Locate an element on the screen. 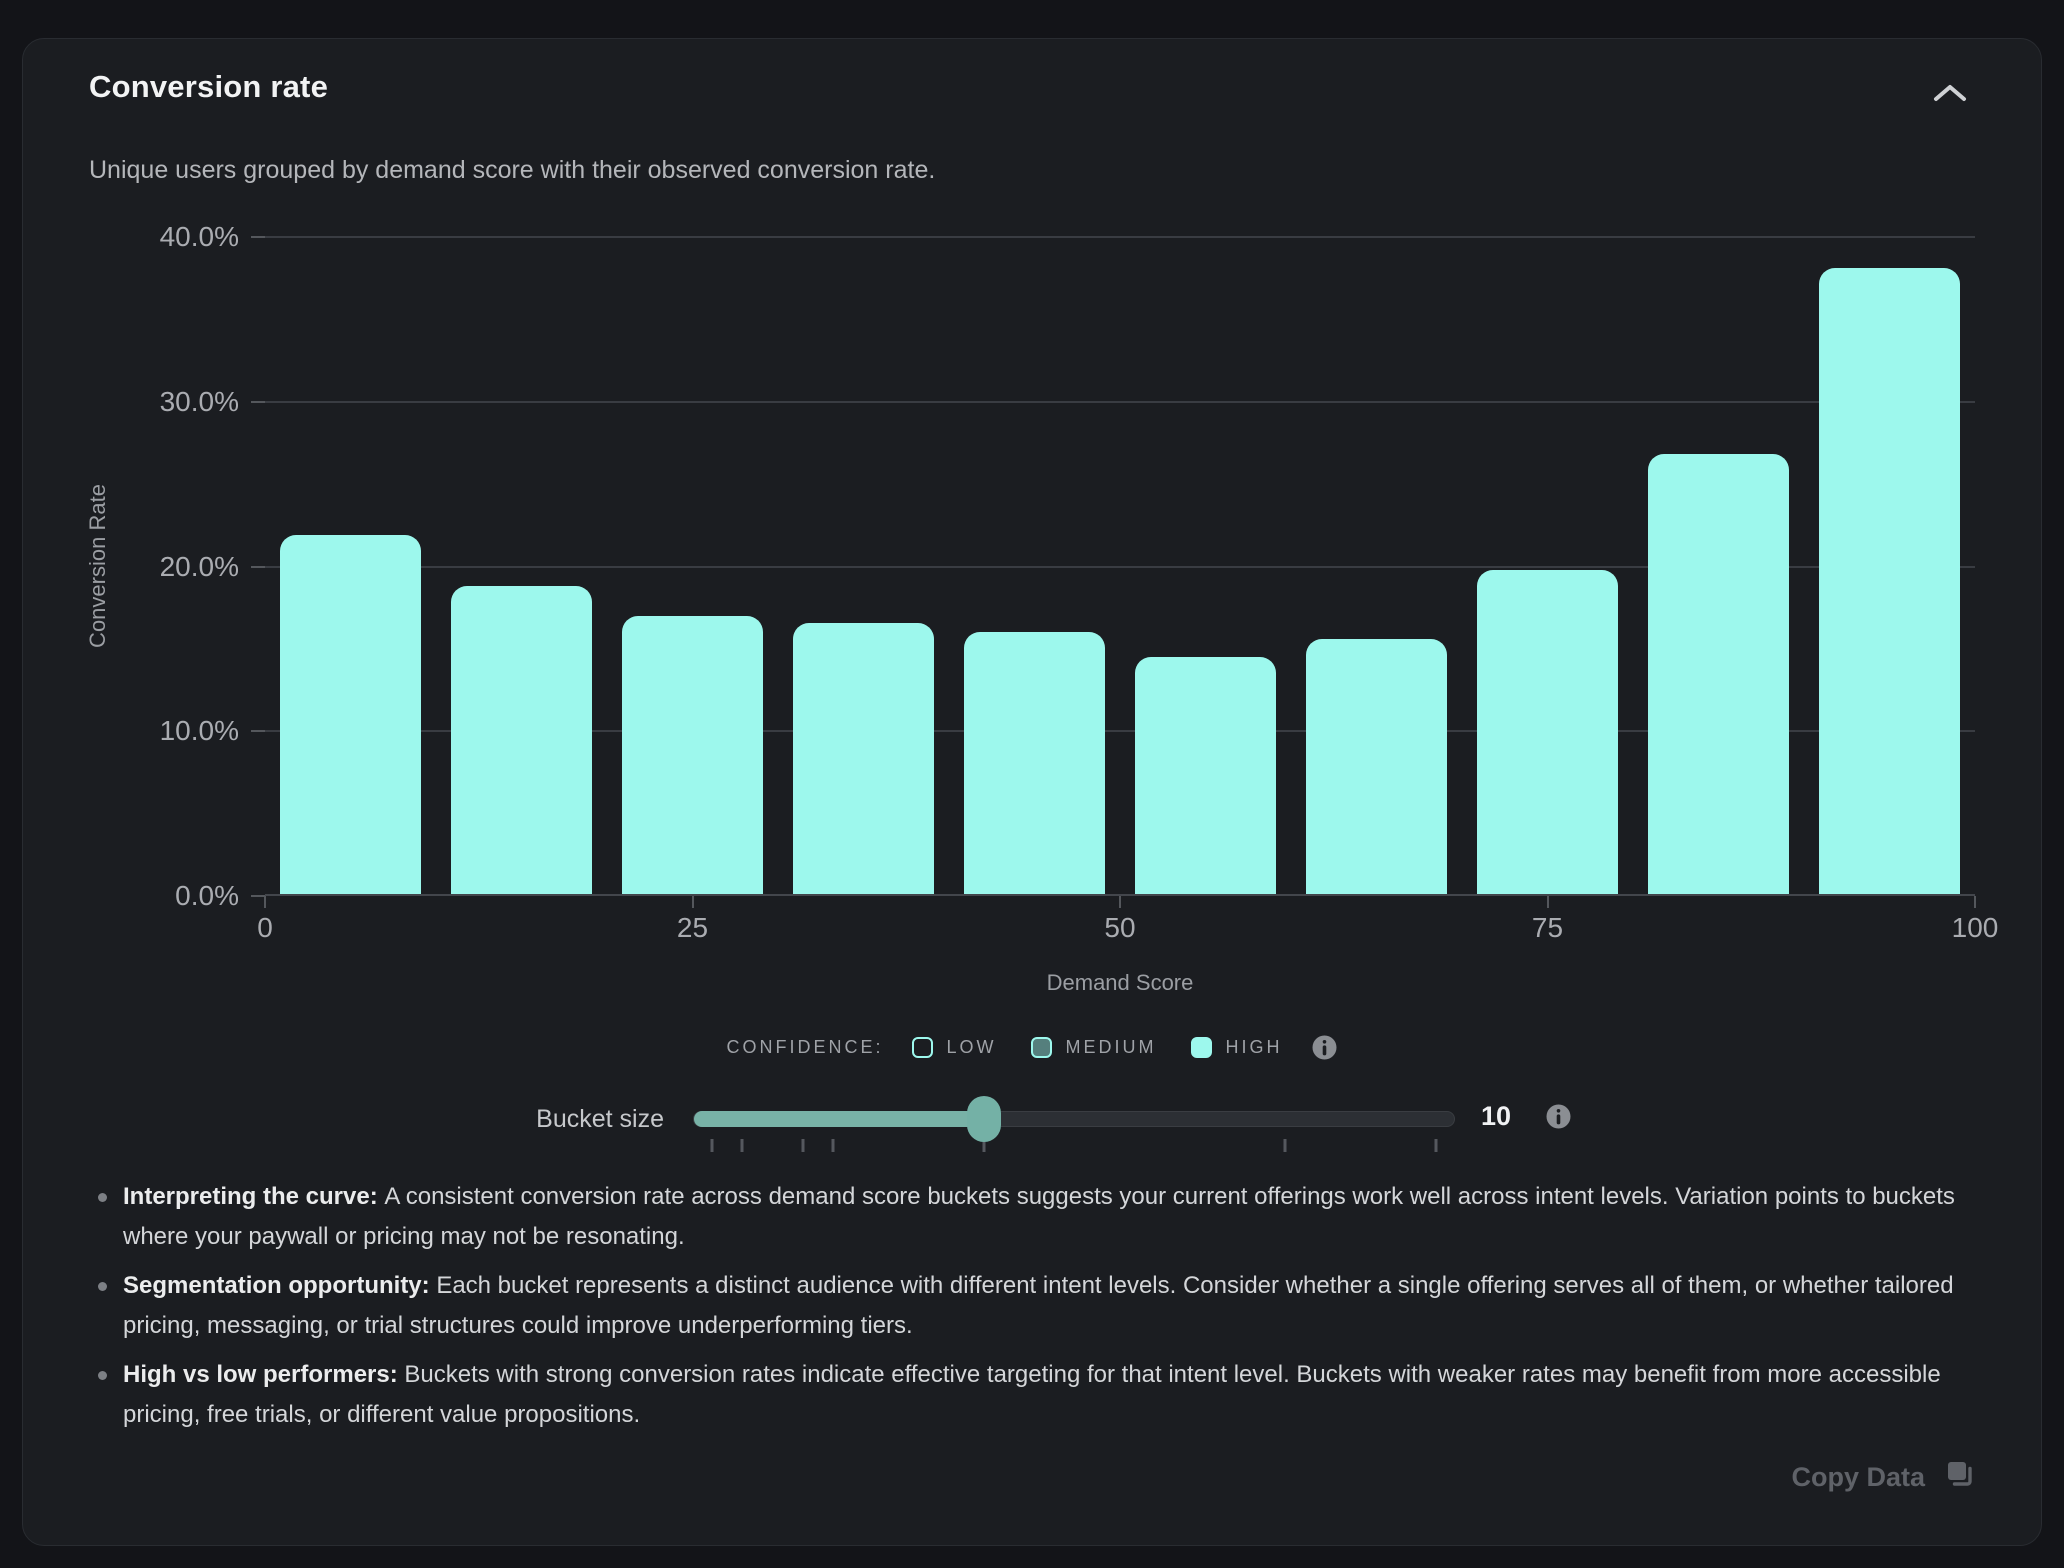  collapse-button is located at coordinates (1950, 94).